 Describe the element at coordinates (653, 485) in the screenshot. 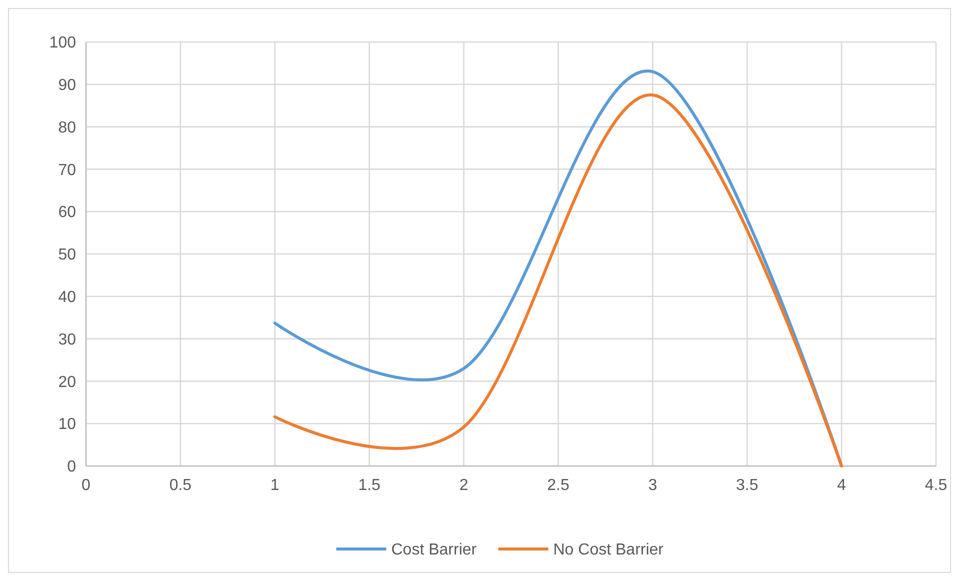

I see `x-tick-label: 3` at that location.